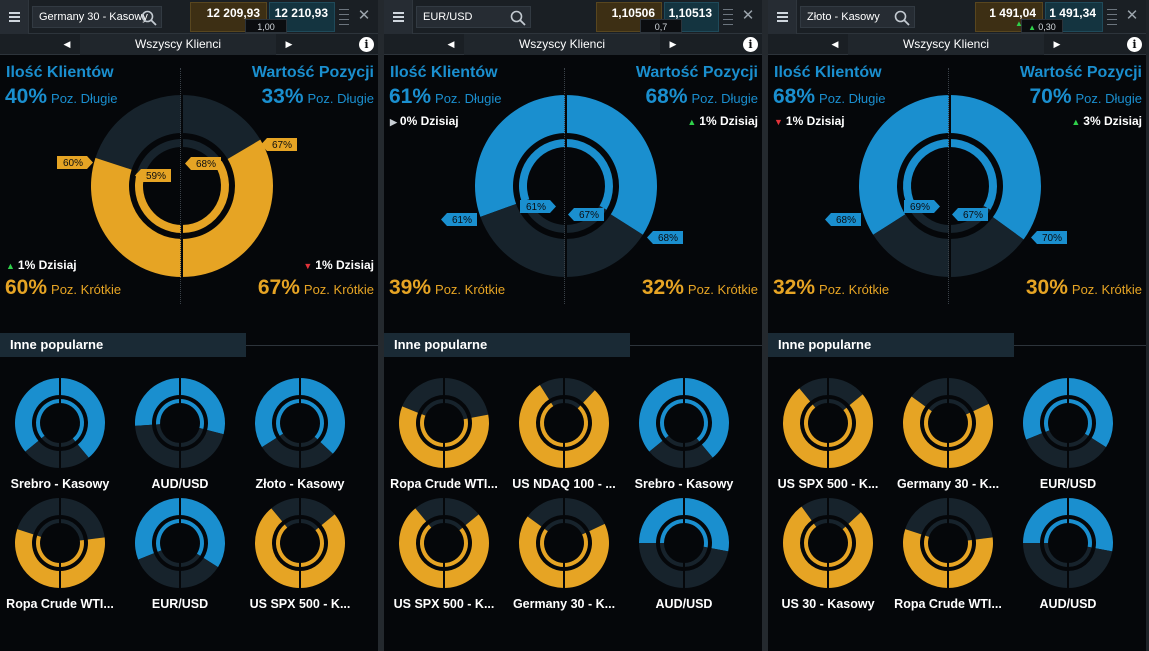 The height and width of the screenshot is (651, 1149). What do you see at coordinates (75, 162) in the screenshot?
I see `clients-outer-tag: 60%` at bounding box center [75, 162].